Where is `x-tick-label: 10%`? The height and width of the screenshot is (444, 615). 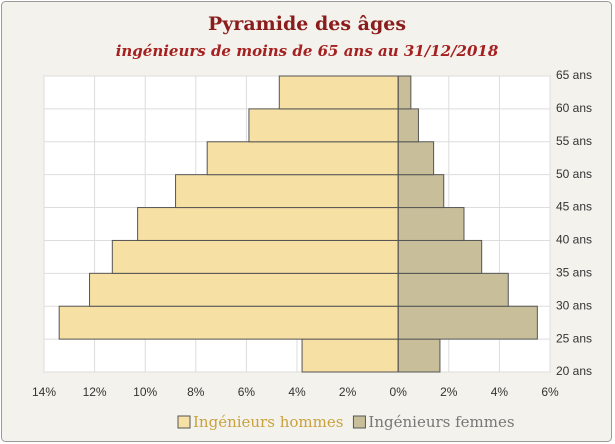 x-tick-label: 10% is located at coordinates (145, 392).